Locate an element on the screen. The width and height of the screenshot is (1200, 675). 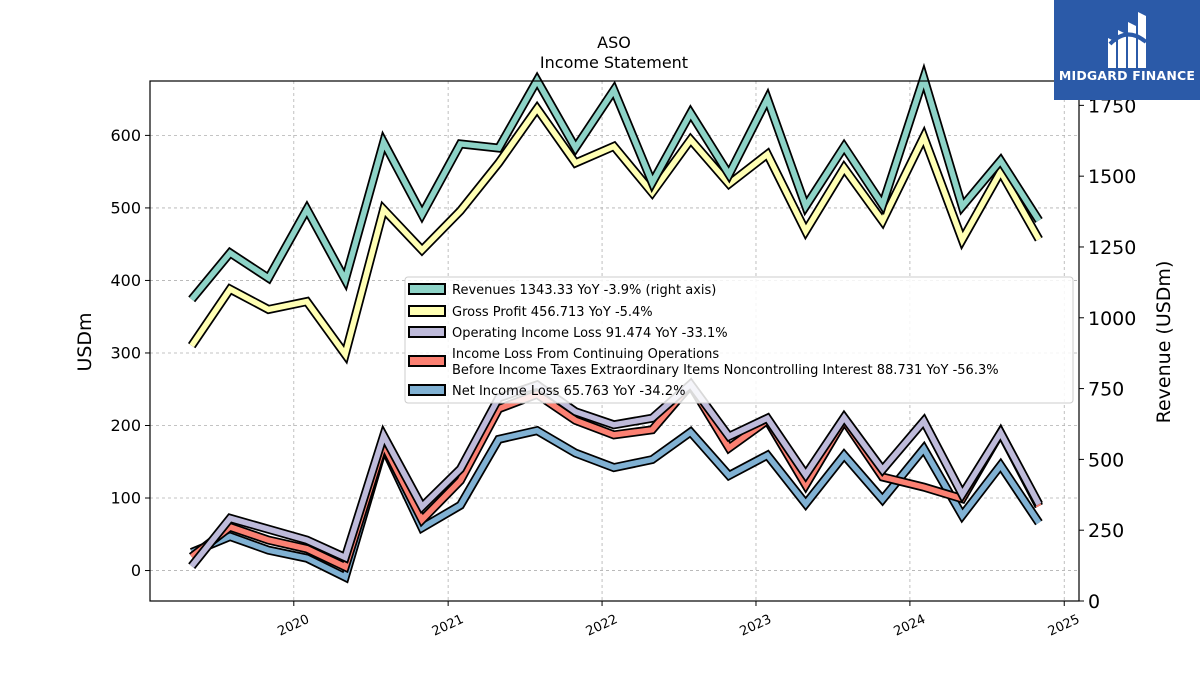
legend-item: Revenues 1343.33 YoY -3.9% (right axis) is located at coordinates (562, 290).